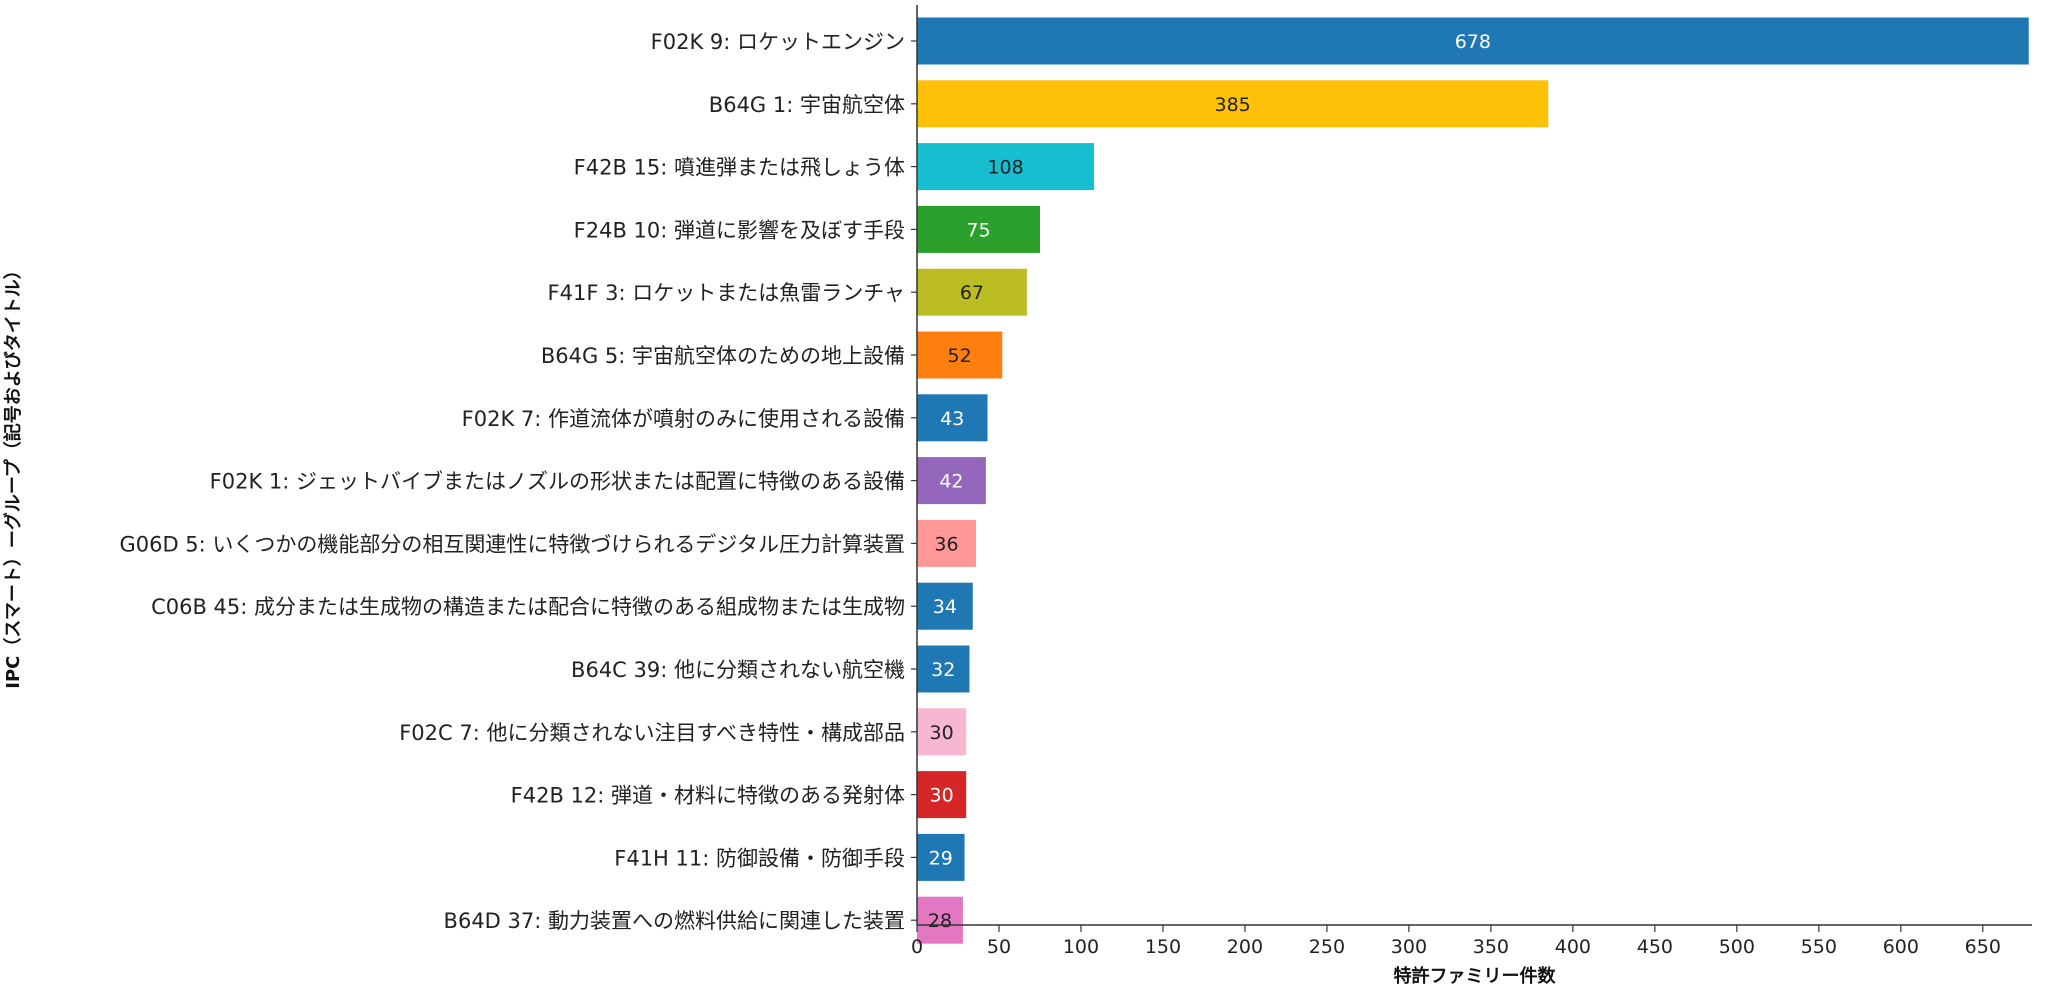 Image resolution: width=2051 pixels, height=987 pixels. What do you see at coordinates (999, 947) in the screenshot?
I see `x-tick-label: 50` at bounding box center [999, 947].